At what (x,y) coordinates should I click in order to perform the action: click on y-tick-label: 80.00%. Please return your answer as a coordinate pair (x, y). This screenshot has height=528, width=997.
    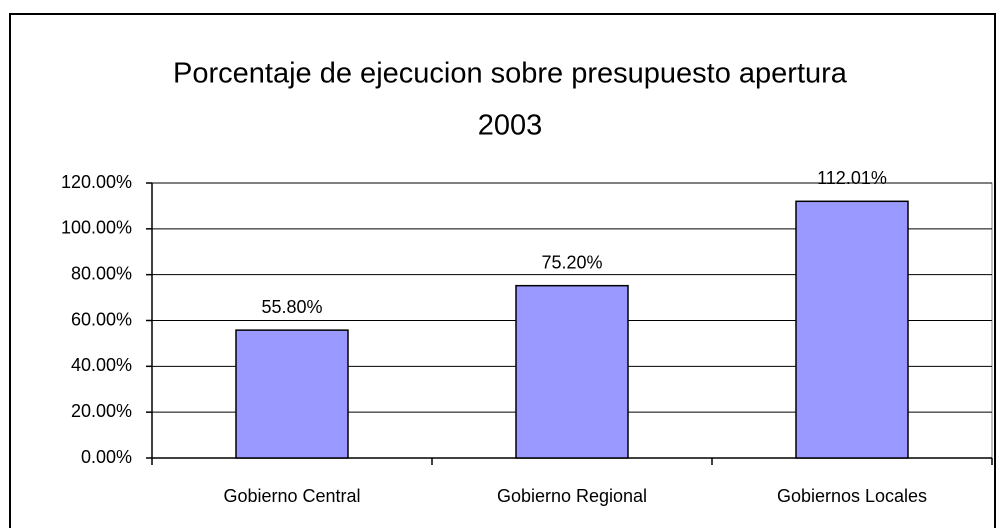
    Looking at the image, I should click on (101, 273).